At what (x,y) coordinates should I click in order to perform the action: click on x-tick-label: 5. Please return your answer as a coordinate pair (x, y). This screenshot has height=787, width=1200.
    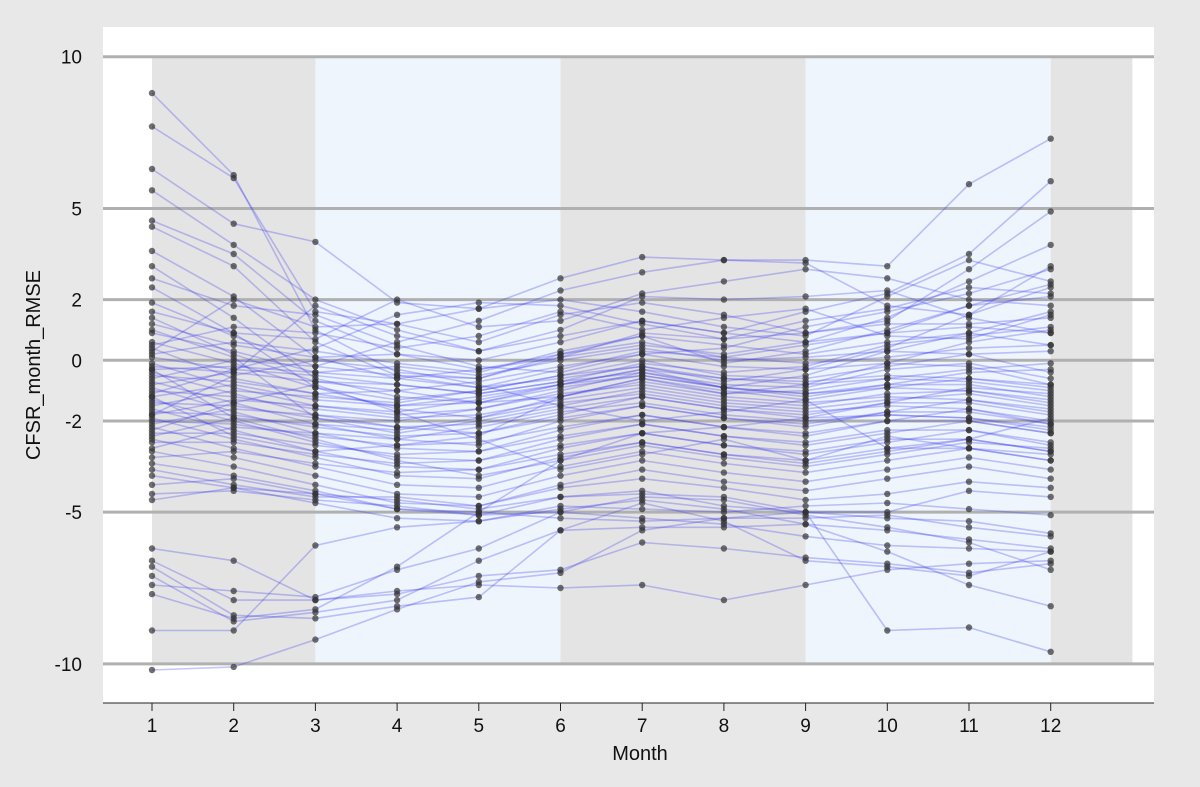
    Looking at the image, I should click on (479, 726).